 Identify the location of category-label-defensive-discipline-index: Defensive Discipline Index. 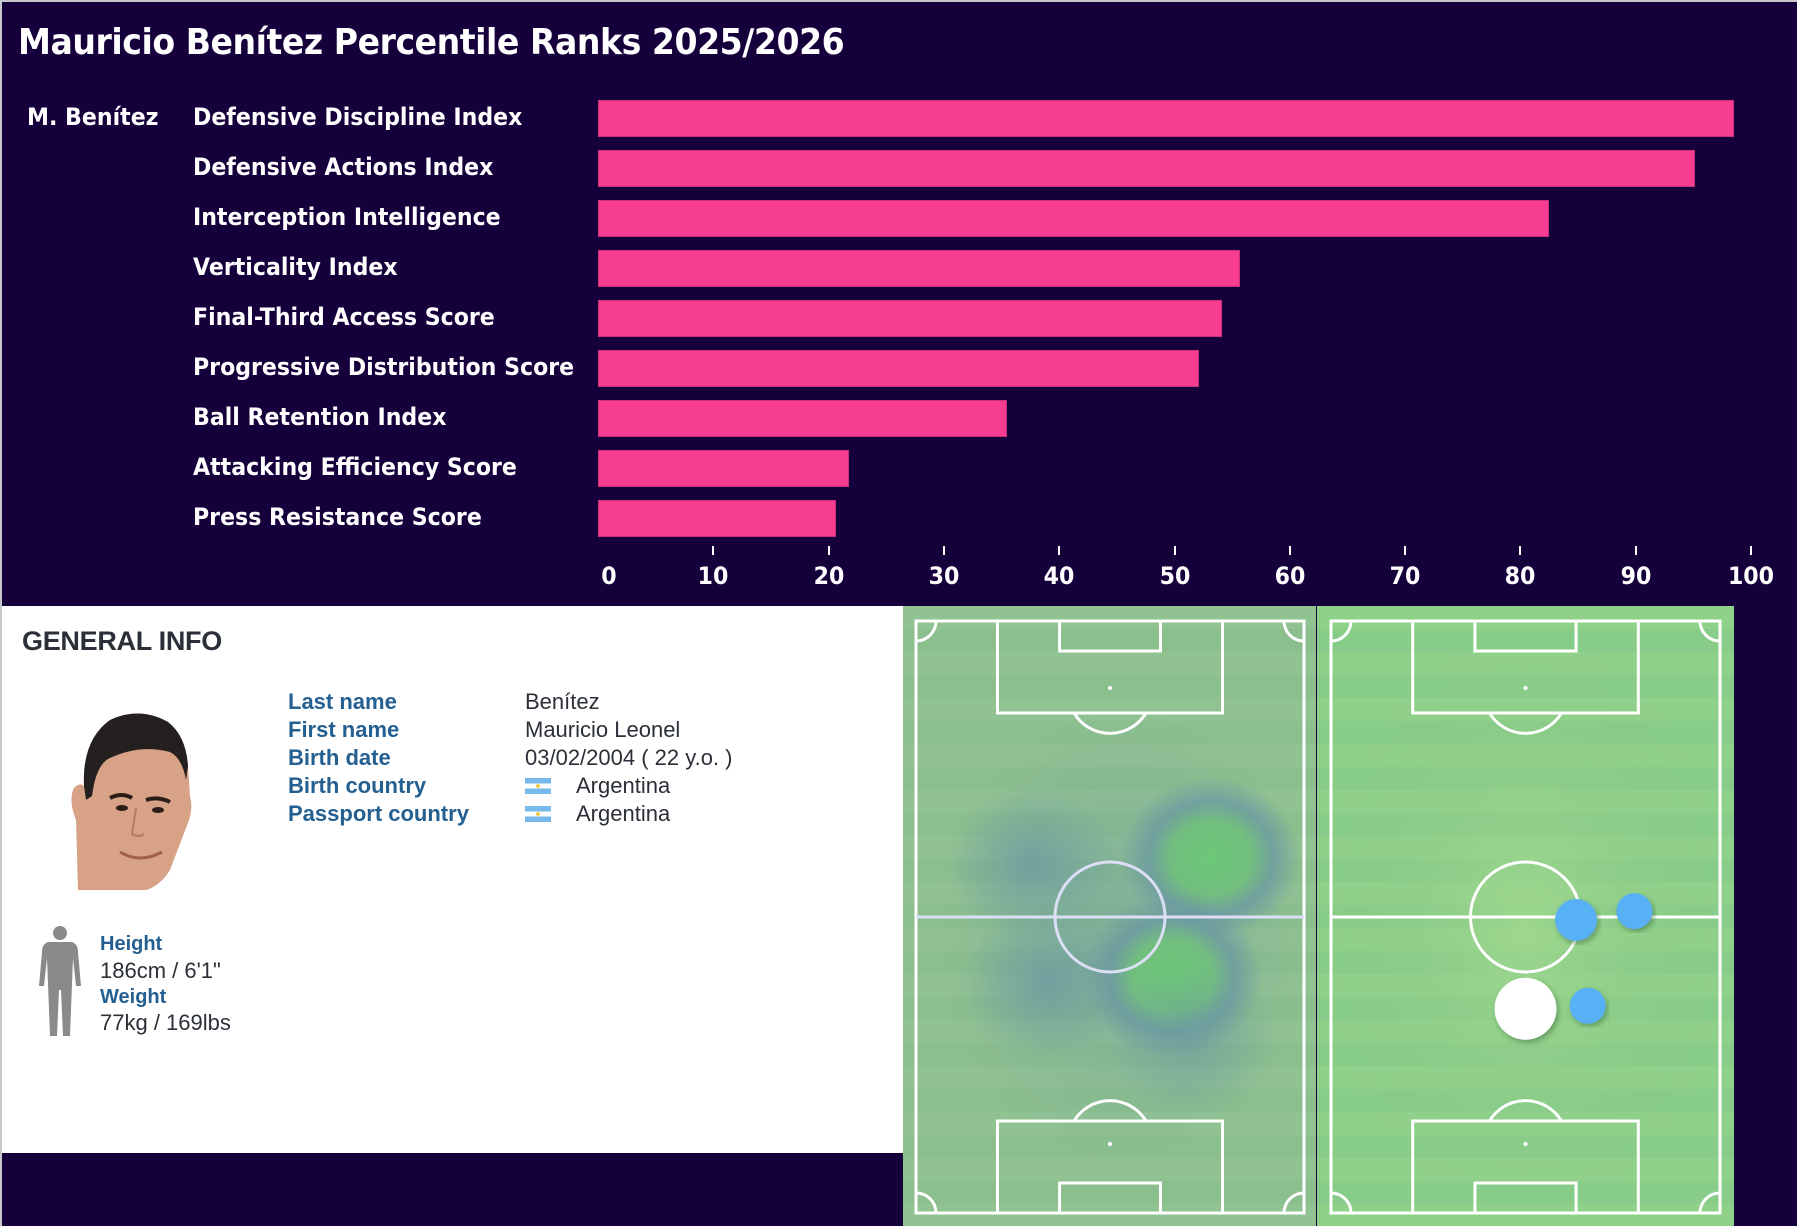
(358, 117).